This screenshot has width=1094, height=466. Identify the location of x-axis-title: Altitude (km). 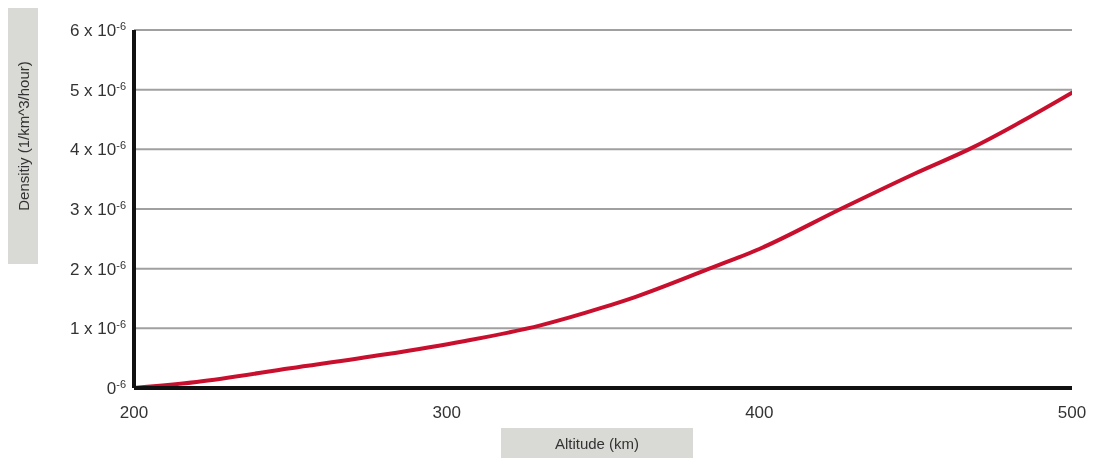
(597, 443).